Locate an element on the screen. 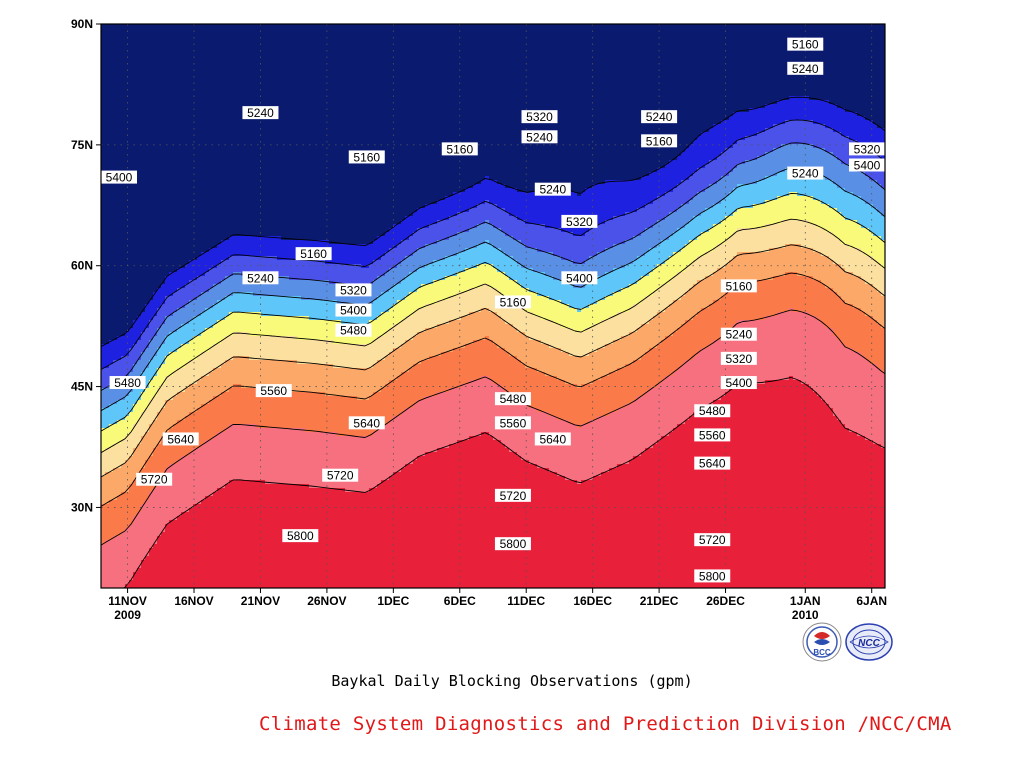 The image size is (1024, 768). contour-label: 5480 is located at coordinates (127, 383).